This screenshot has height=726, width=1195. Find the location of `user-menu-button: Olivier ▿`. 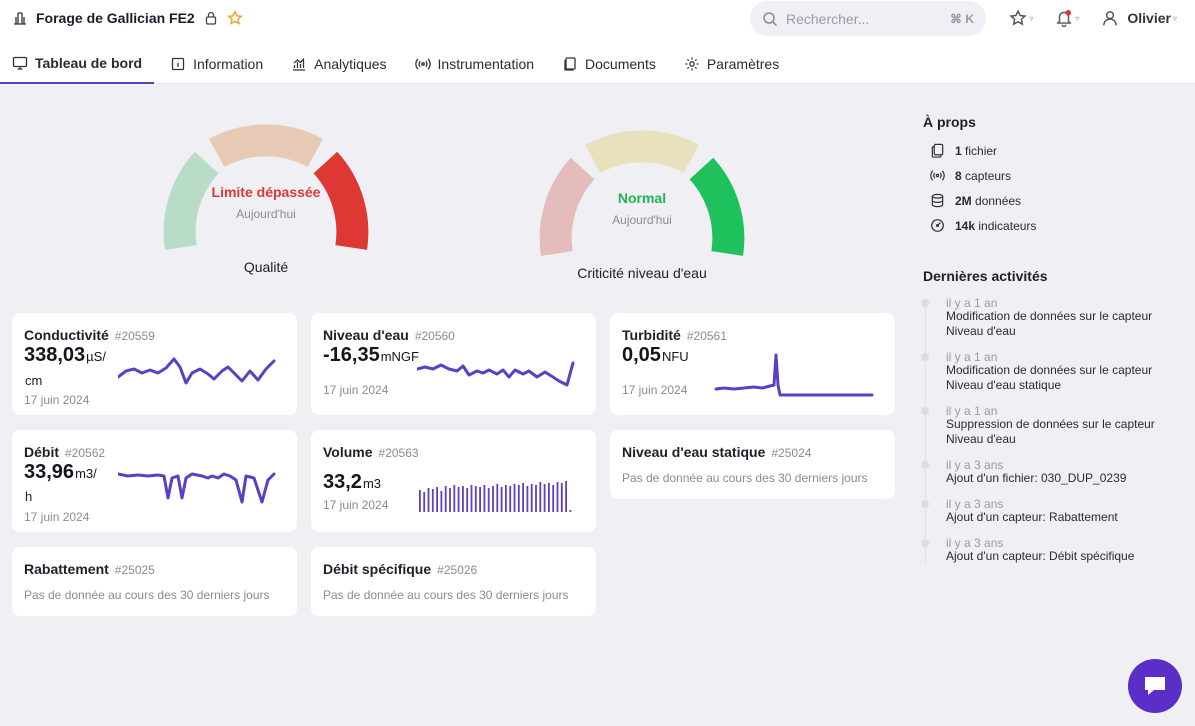

user-menu-button: Olivier ▿ is located at coordinates (1139, 18).